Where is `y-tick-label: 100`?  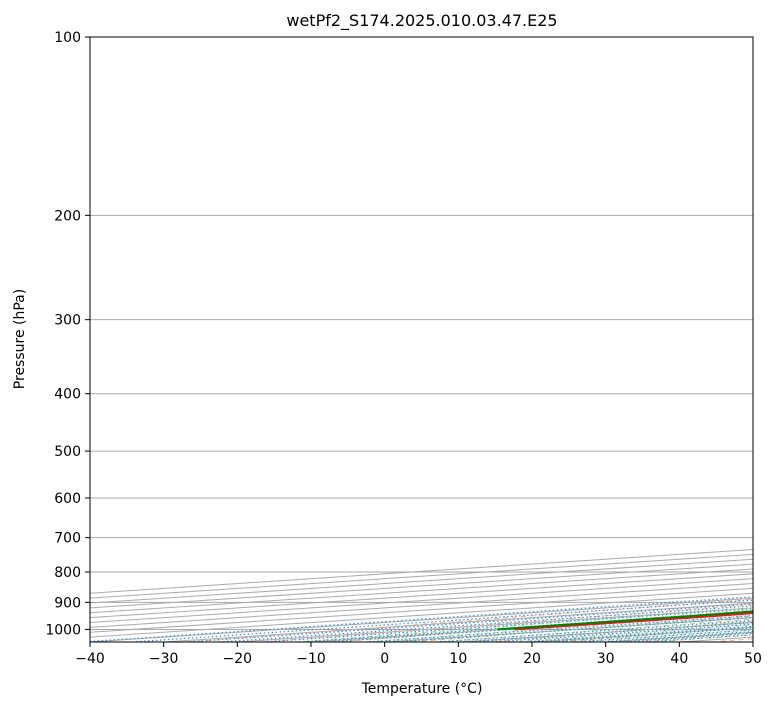
y-tick-label: 100 is located at coordinates (67, 38).